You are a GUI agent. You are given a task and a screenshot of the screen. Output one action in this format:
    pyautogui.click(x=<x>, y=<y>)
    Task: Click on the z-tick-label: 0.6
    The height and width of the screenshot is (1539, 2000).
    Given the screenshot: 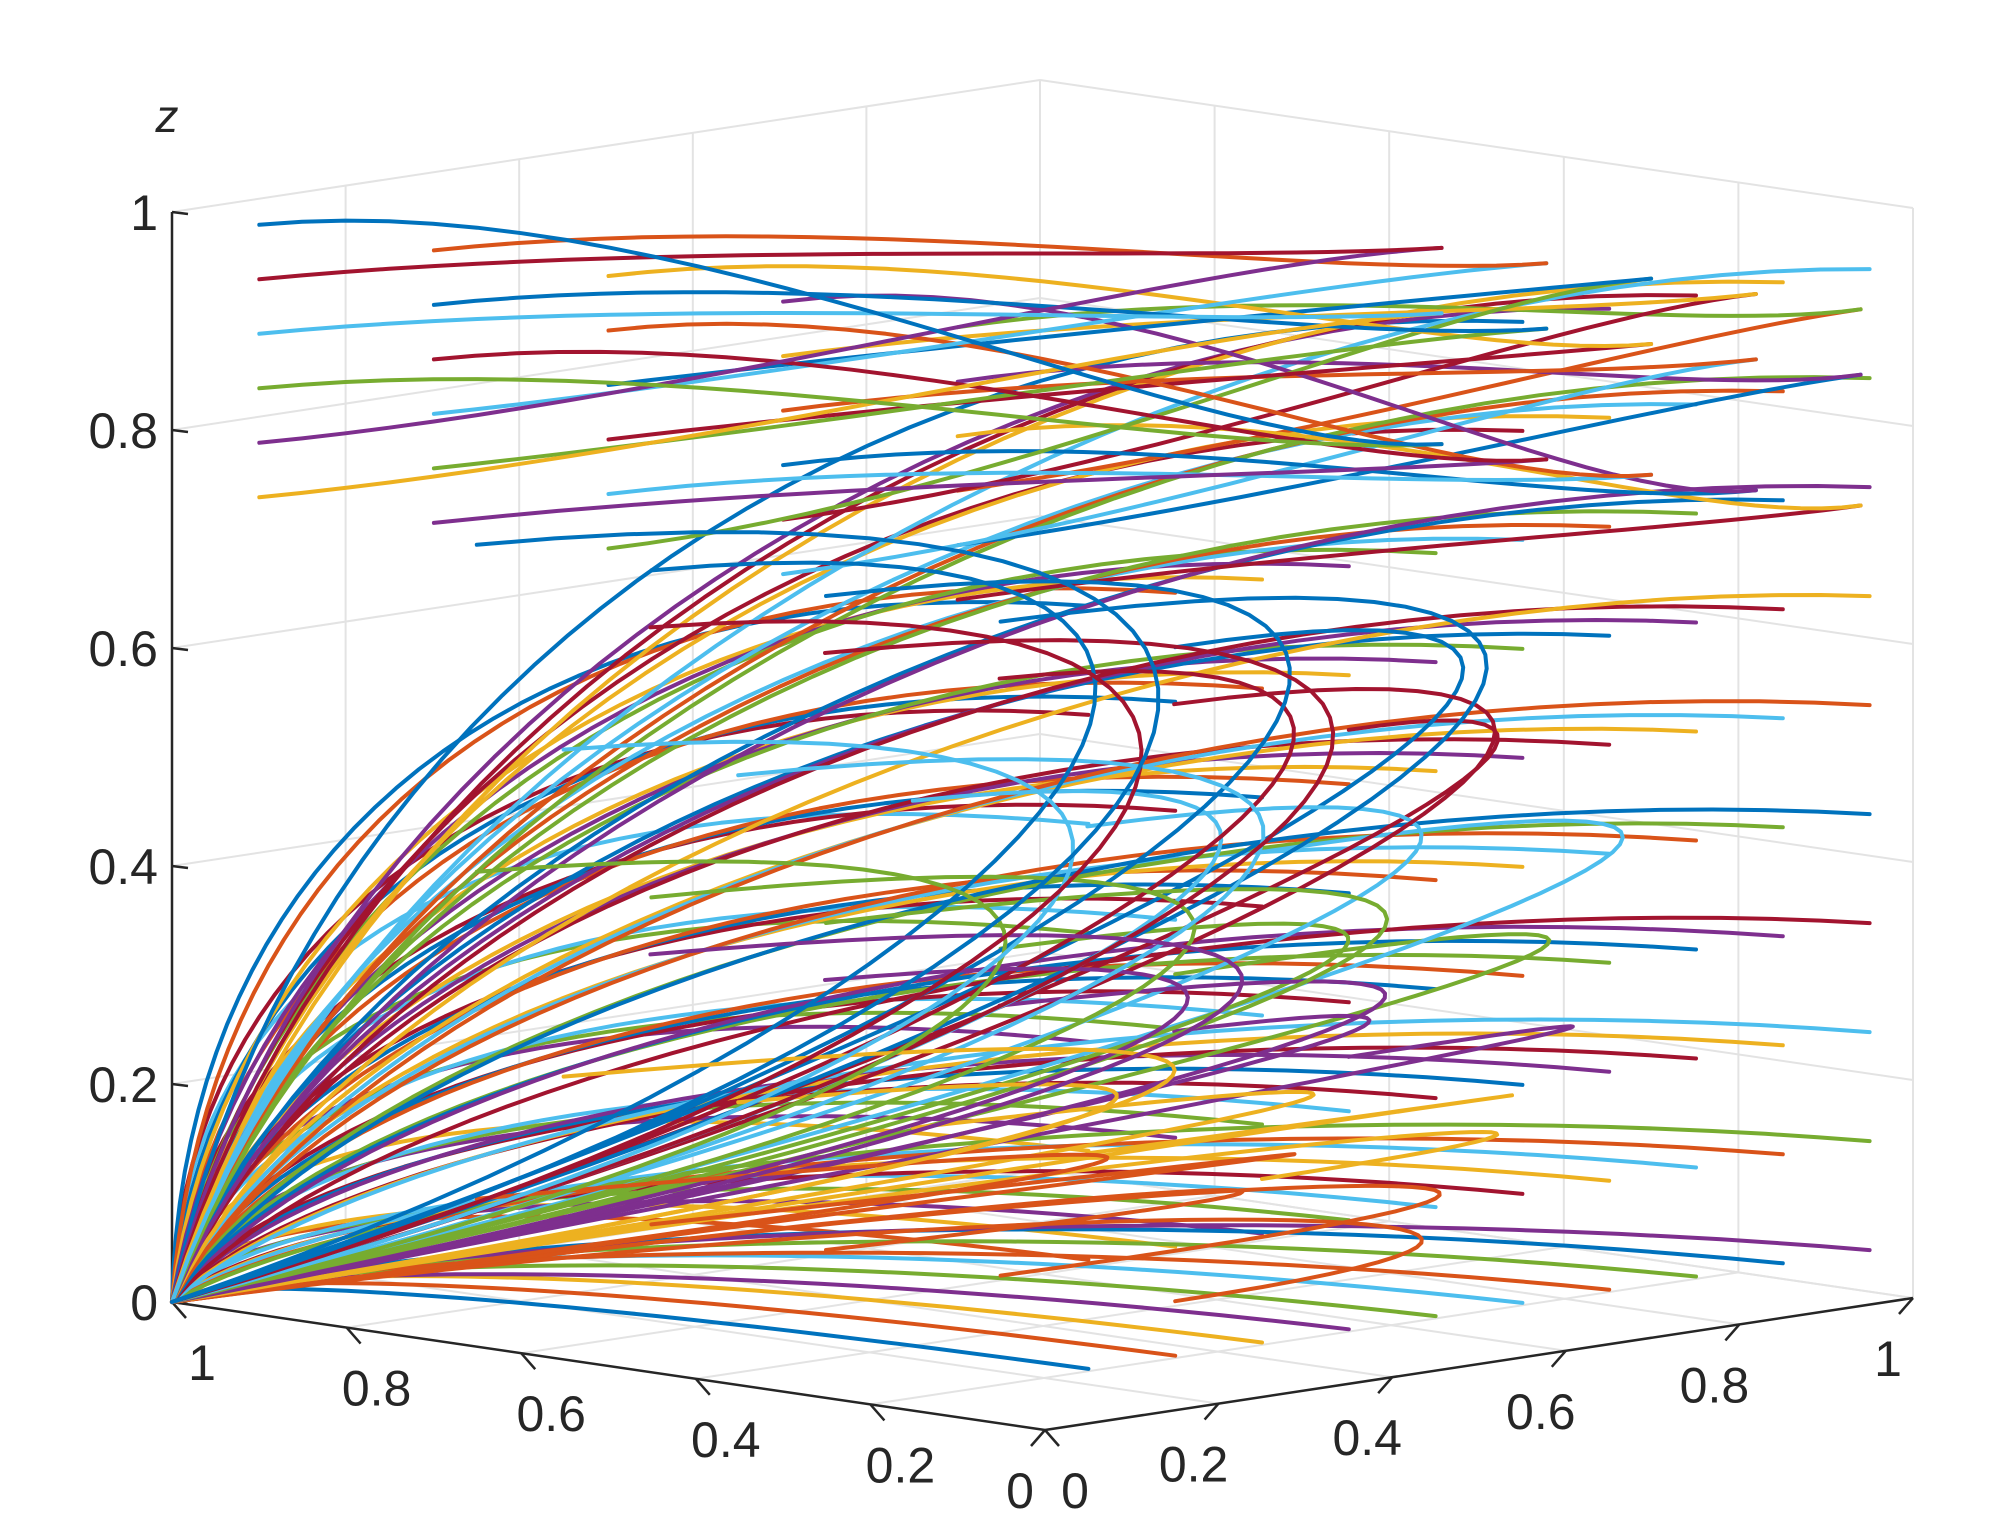 What is the action you would take?
    pyautogui.click(x=123, y=649)
    